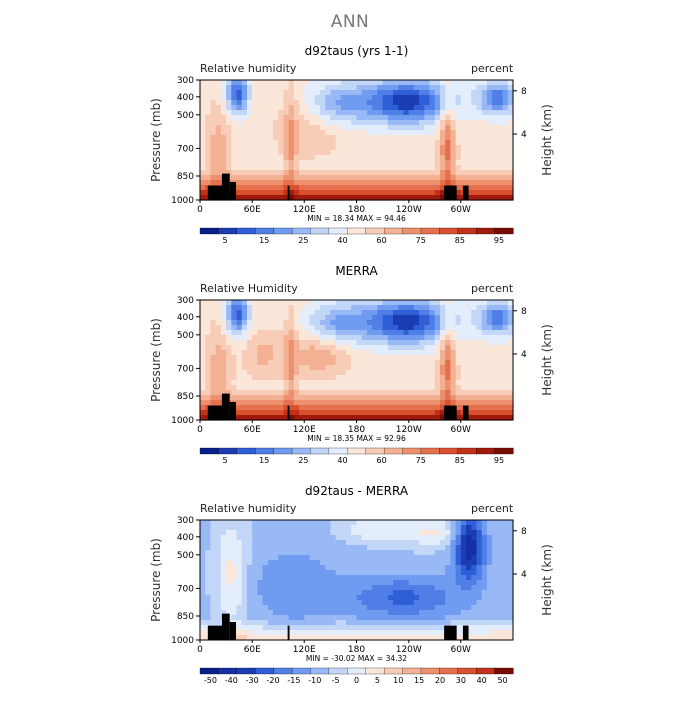 This screenshot has width=700, height=710. I want to click on colorbar-swatch, so click(265, 231).